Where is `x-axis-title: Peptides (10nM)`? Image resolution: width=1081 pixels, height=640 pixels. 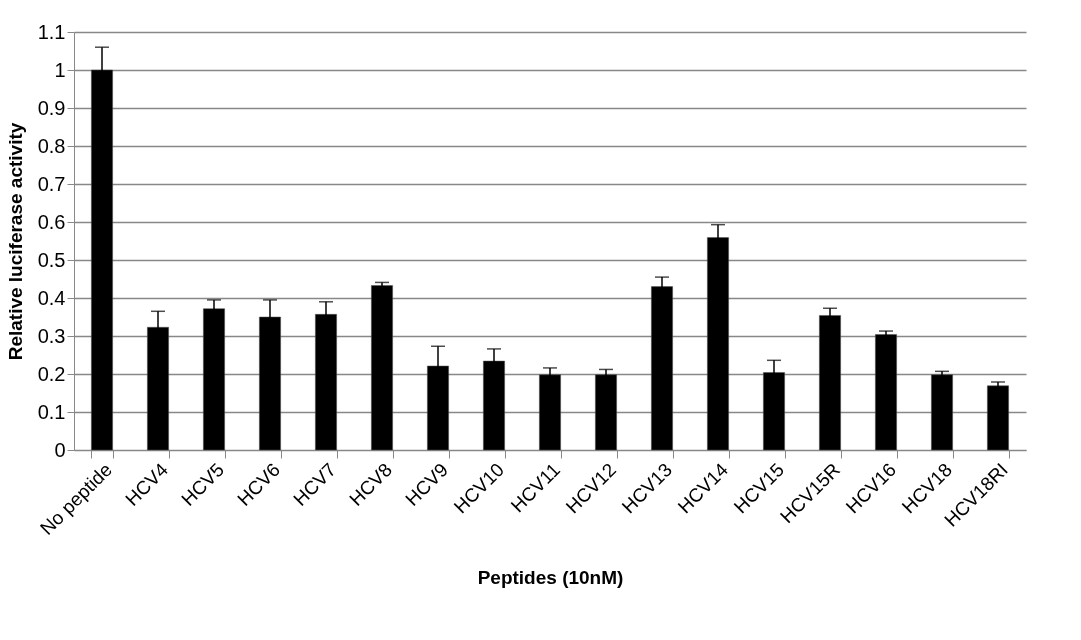 x-axis-title: Peptides (10nM) is located at coordinates (550, 577).